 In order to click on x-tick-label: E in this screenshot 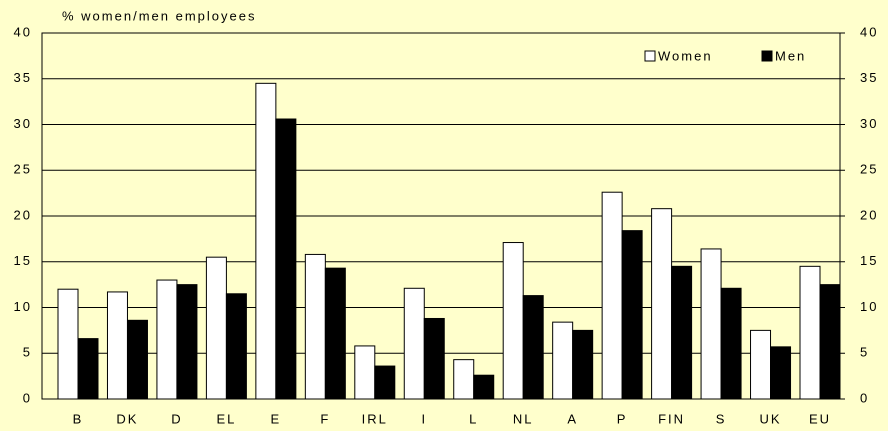, I will do `click(276, 418)`.